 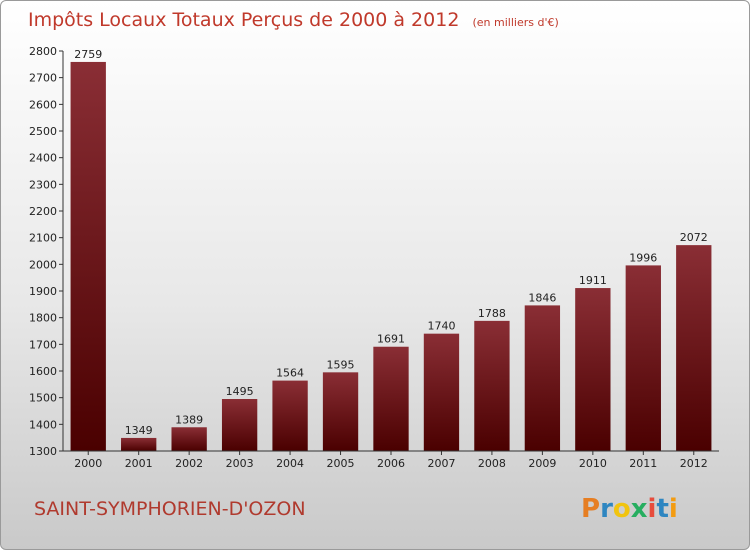 What do you see at coordinates (189, 439) in the screenshot?
I see `bar-2002` at bounding box center [189, 439].